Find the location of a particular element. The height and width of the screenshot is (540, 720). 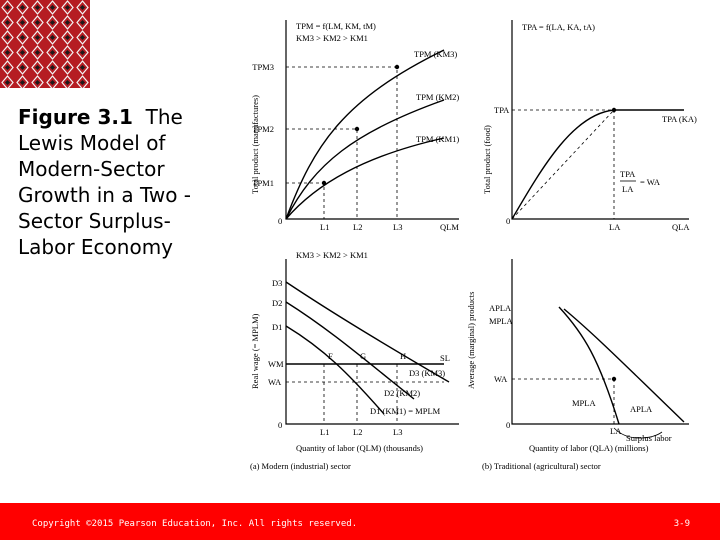

tl-curve-1: TPM (KM1) is located at coordinates (437, 139).